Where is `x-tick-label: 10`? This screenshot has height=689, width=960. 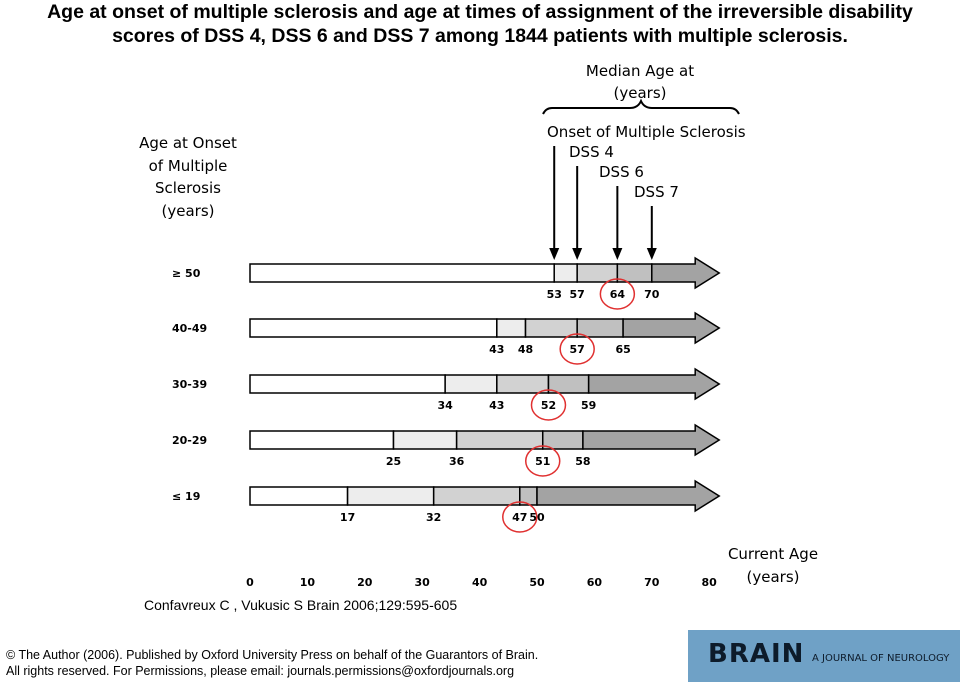 x-tick-label: 10 is located at coordinates (308, 582).